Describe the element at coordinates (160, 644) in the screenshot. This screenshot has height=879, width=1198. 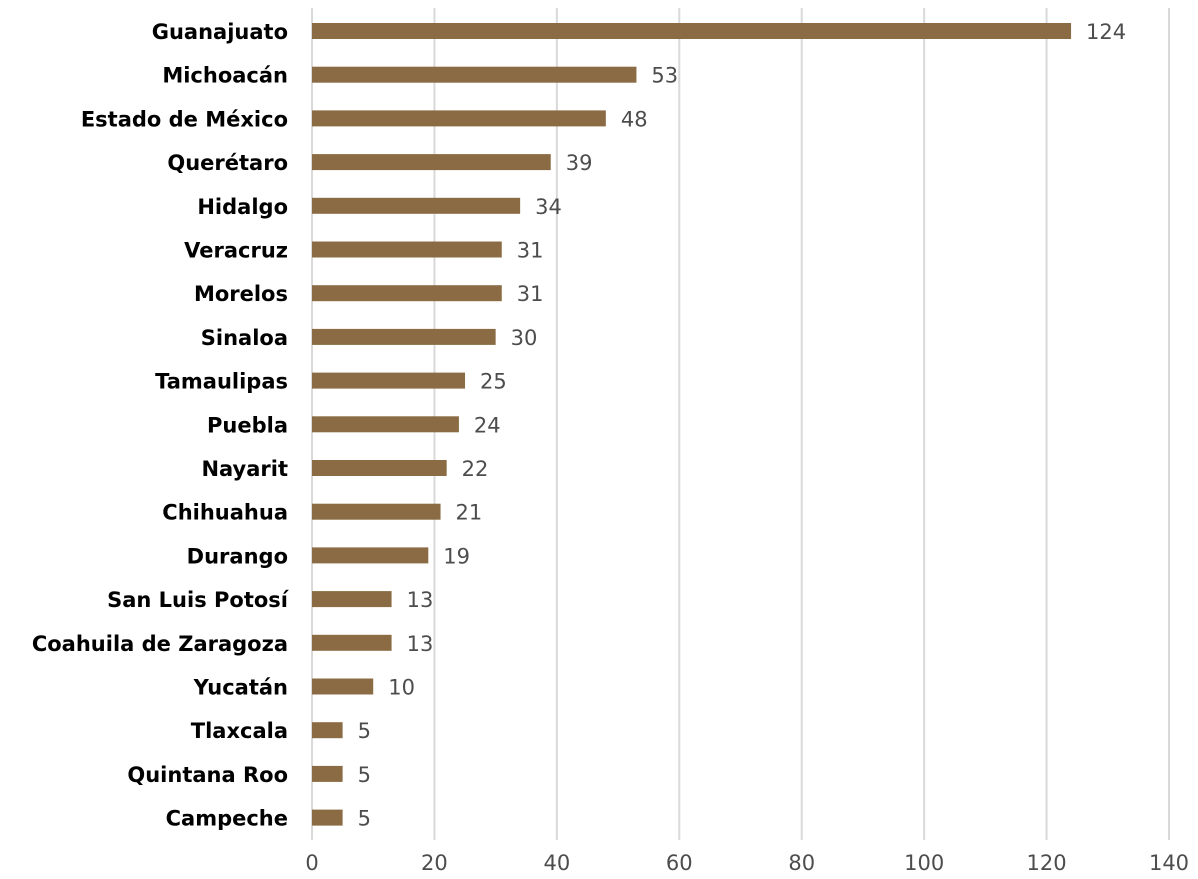
I see `category-label: Coahuila de Zaragoza` at that location.